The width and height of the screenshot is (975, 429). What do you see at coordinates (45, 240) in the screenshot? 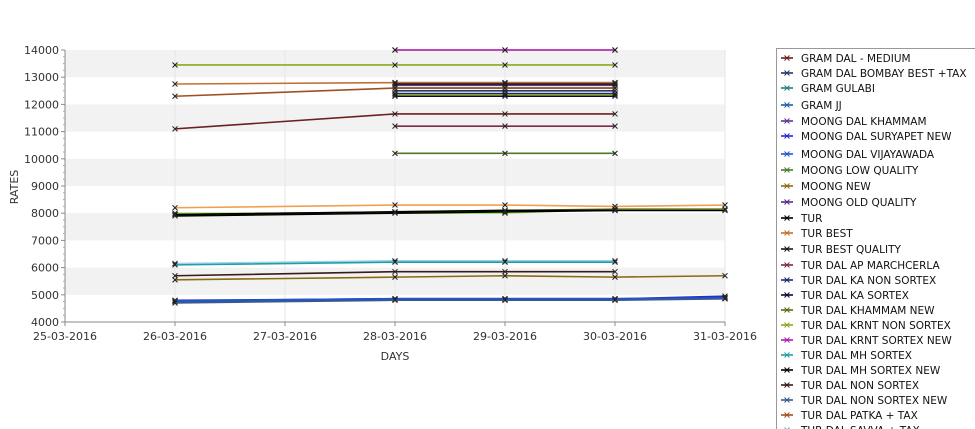
I see `y-tick-label: 7000` at bounding box center [45, 240].